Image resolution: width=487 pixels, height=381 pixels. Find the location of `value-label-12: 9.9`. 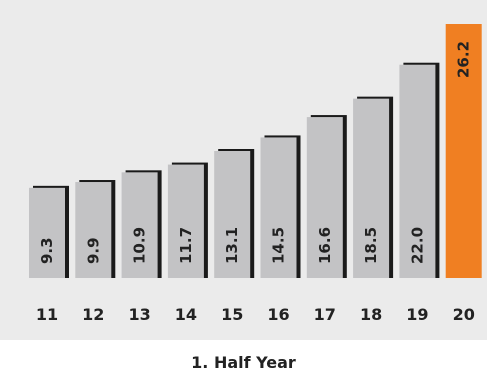

value-label-12: 9.9 is located at coordinates (93, 250).